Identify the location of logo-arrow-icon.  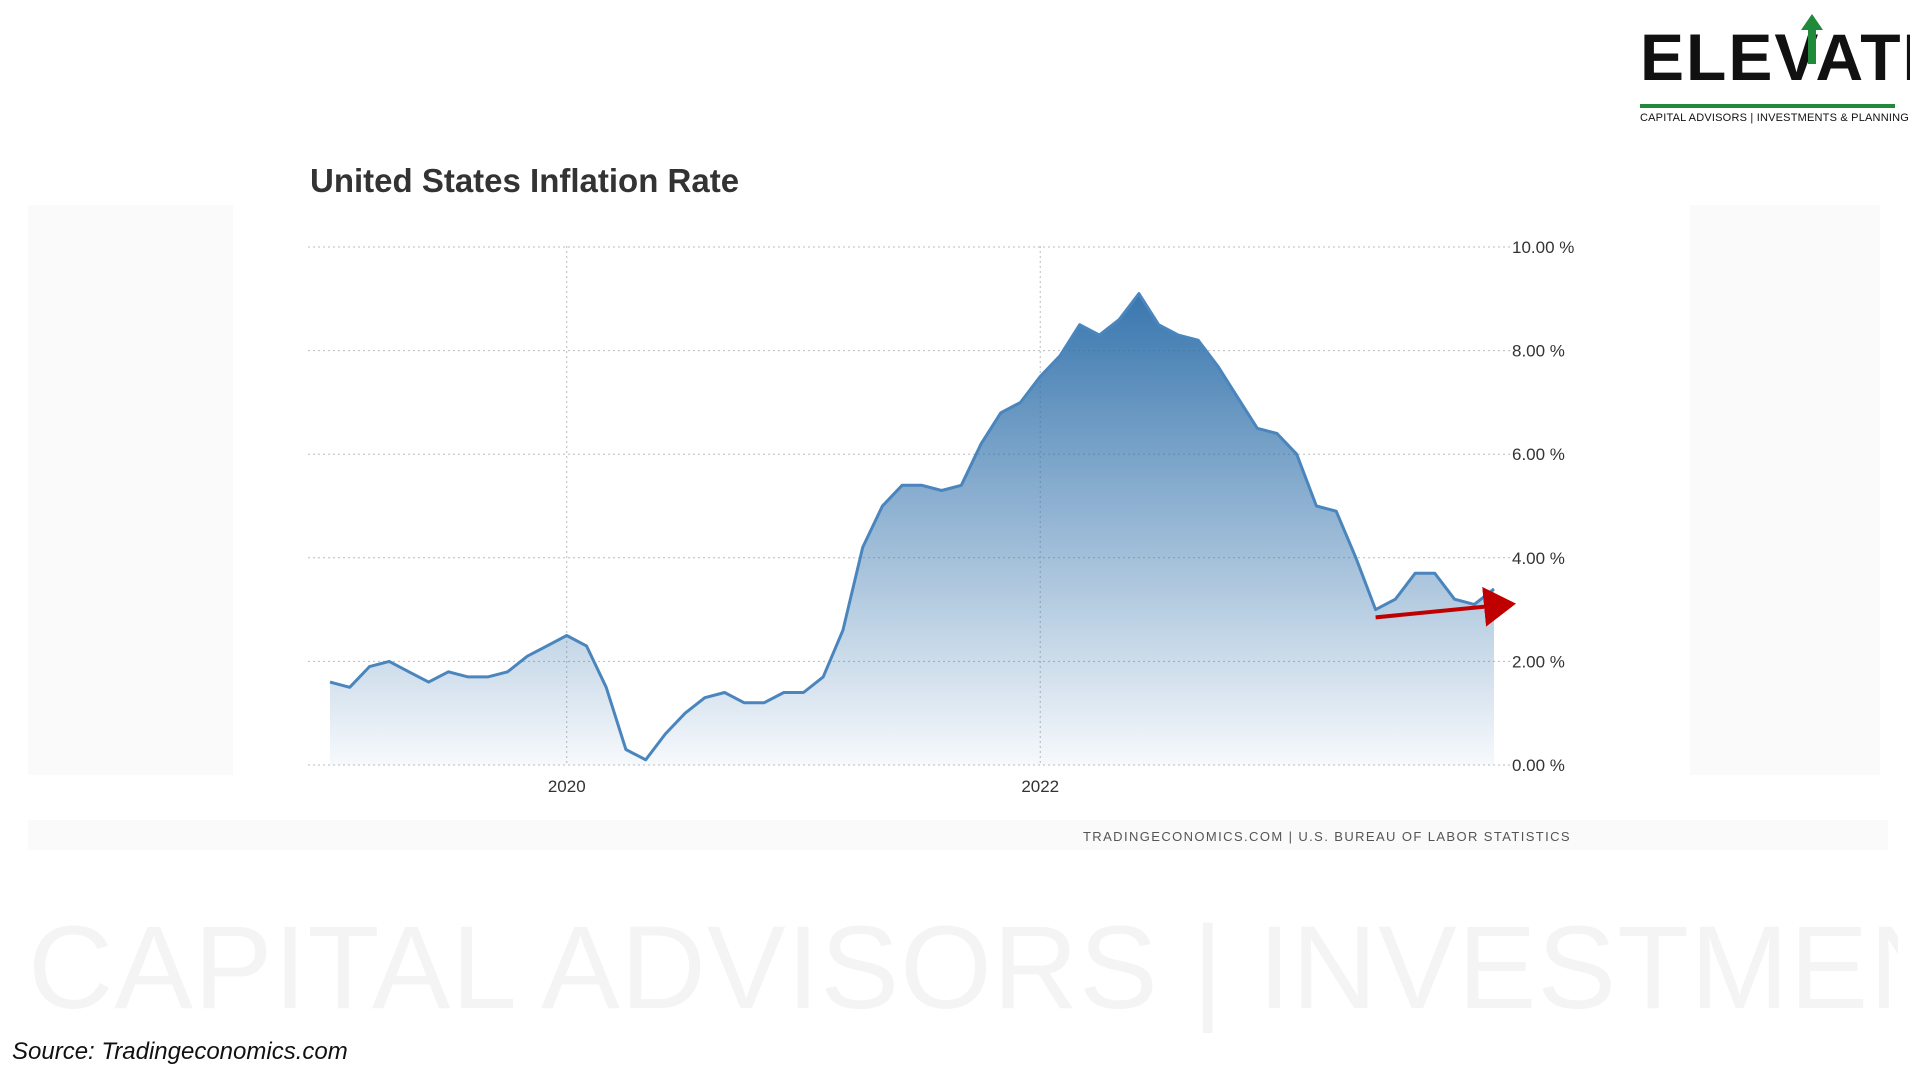
(1812, 39).